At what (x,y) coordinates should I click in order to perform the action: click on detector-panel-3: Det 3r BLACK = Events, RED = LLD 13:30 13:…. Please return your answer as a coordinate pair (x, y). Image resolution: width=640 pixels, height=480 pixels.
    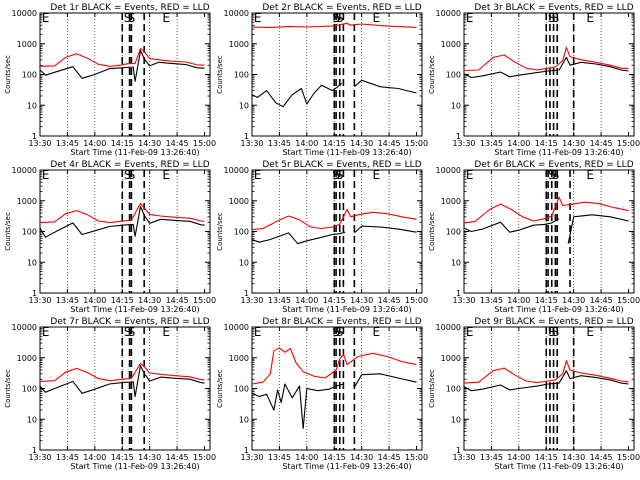
    Looking at the image, I should click on (534, 80).